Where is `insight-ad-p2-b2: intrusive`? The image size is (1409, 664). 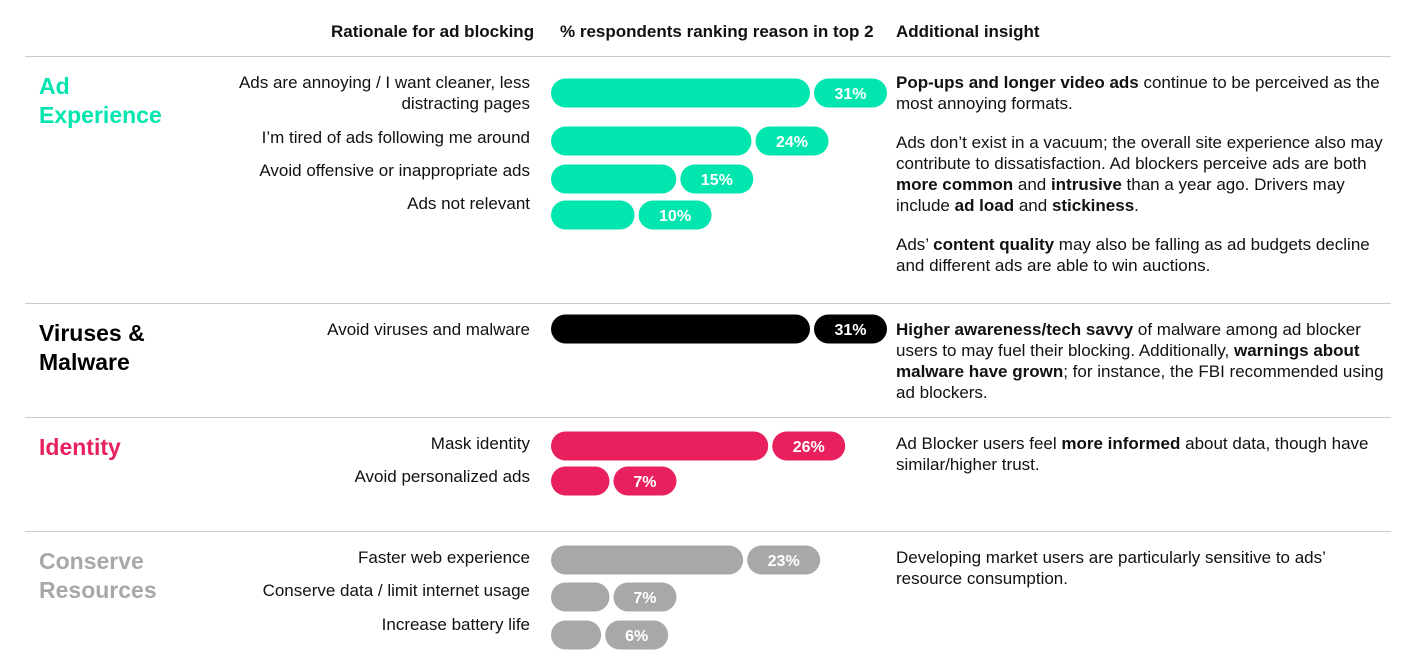
insight-ad-p2-b2: intrusive is located at coordinates (1086, 184).